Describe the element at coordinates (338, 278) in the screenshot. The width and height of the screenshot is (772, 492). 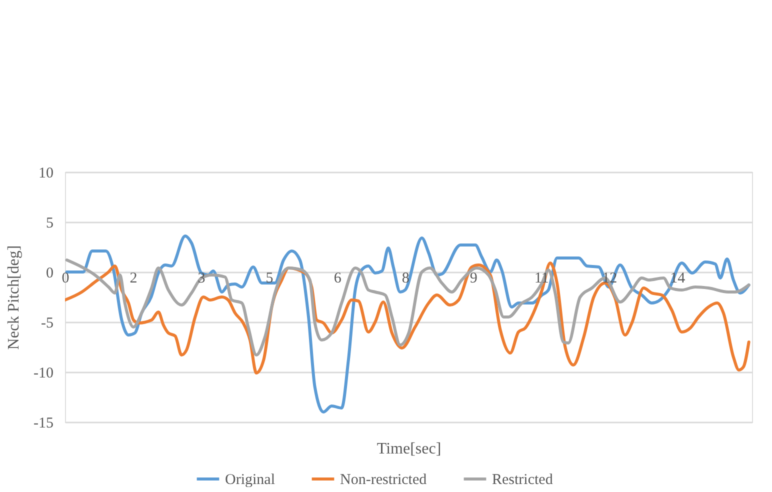
I see `x-tick-label: 6` at that location.